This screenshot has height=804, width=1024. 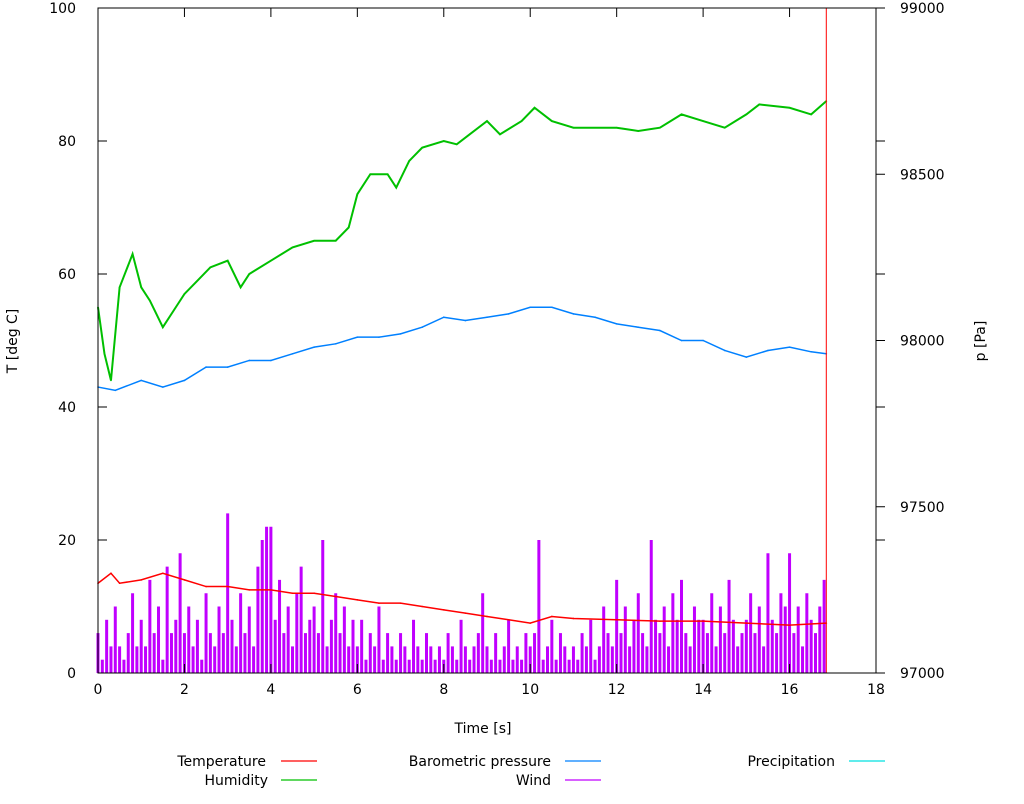 What do you see at coordinates (67, 541) in the screenshot?
I see `y-tick-label: 20` at bounding box center [67, 541].